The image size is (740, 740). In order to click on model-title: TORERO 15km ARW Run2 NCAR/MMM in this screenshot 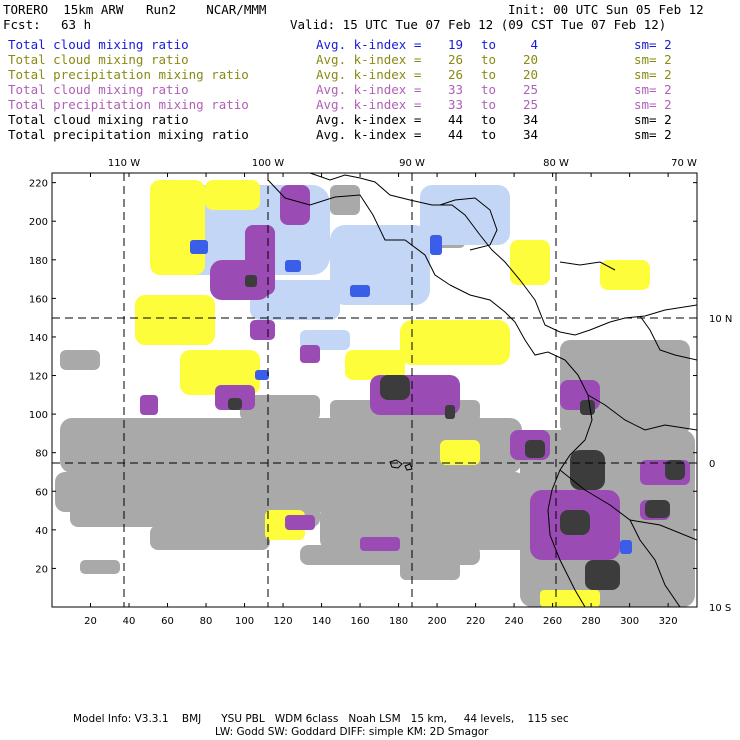, I will do `click(135, 9)`.